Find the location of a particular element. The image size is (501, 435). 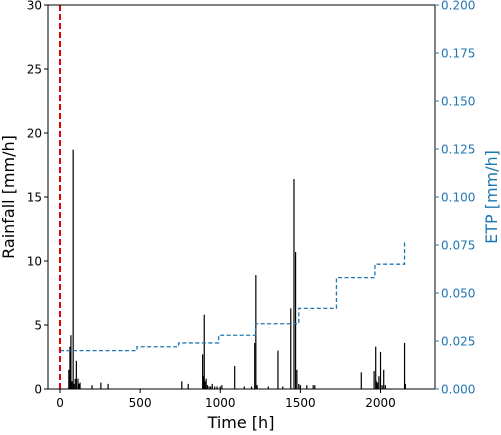

y-right-tick-label: 0.000 is located at coordinates (458, 390).